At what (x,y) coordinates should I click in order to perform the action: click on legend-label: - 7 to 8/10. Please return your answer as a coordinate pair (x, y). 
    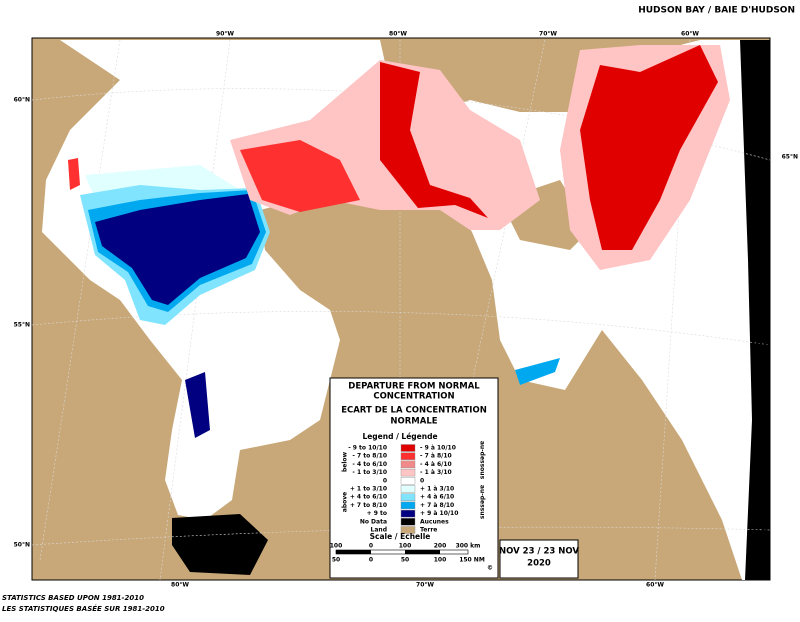
    Looking at the image, I should click on (369, 456).